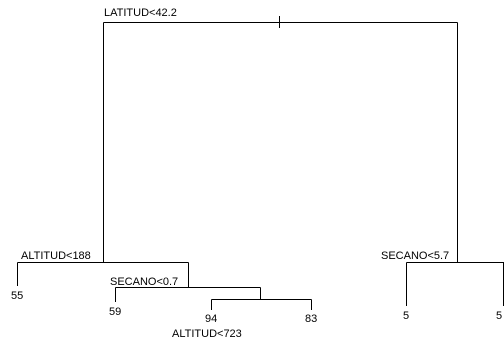 The height and width of the screenshot is (344, 504). I want to click on leaf-59: 59, so click(115, 312).